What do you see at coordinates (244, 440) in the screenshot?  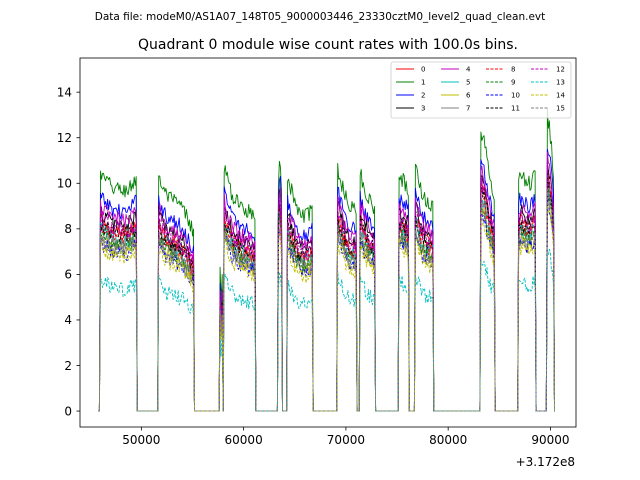 I see `x-tick-label: 60000` at bounding box center [244, 440].